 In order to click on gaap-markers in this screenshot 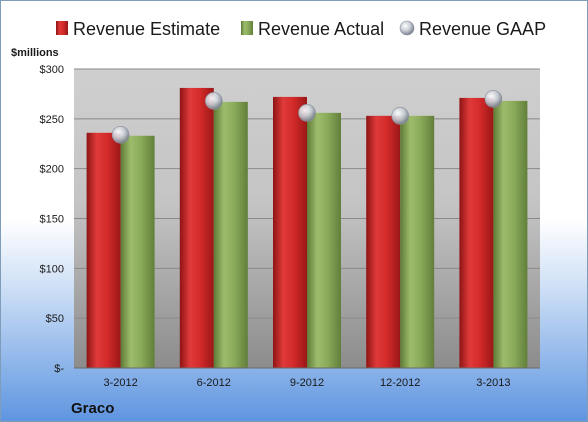, I will do `click(307, 117)`.